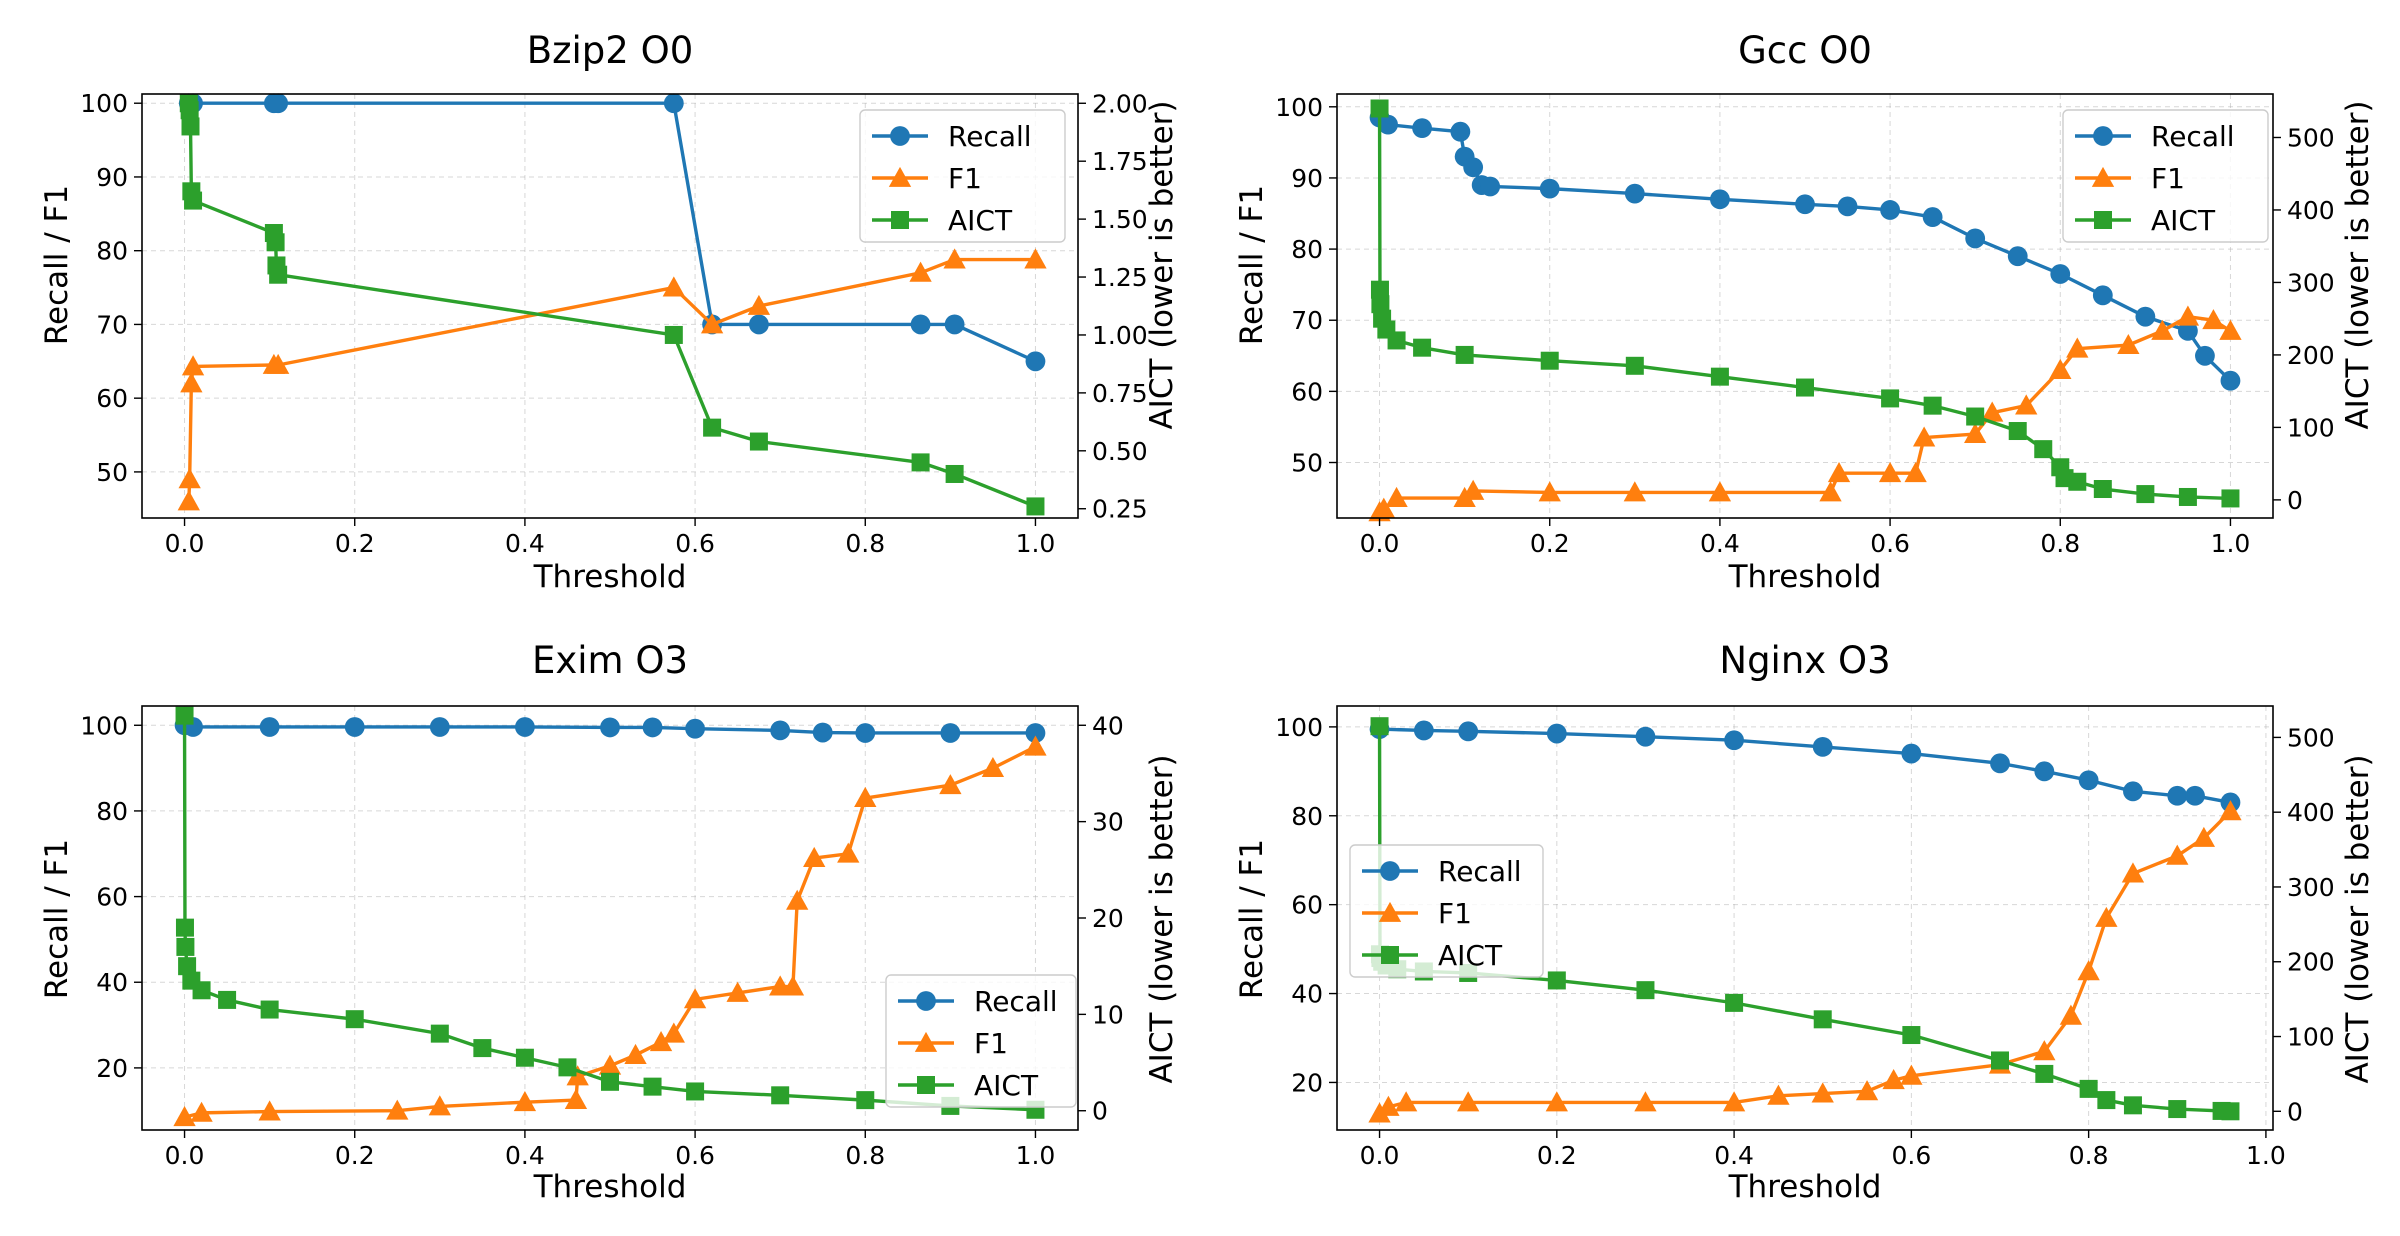 The height and width of the screenshot is (1236, 2400). Describe the element at coordinates (185, 1155) in the screenshot. I see `x-tick-label: 0.0` at that location.